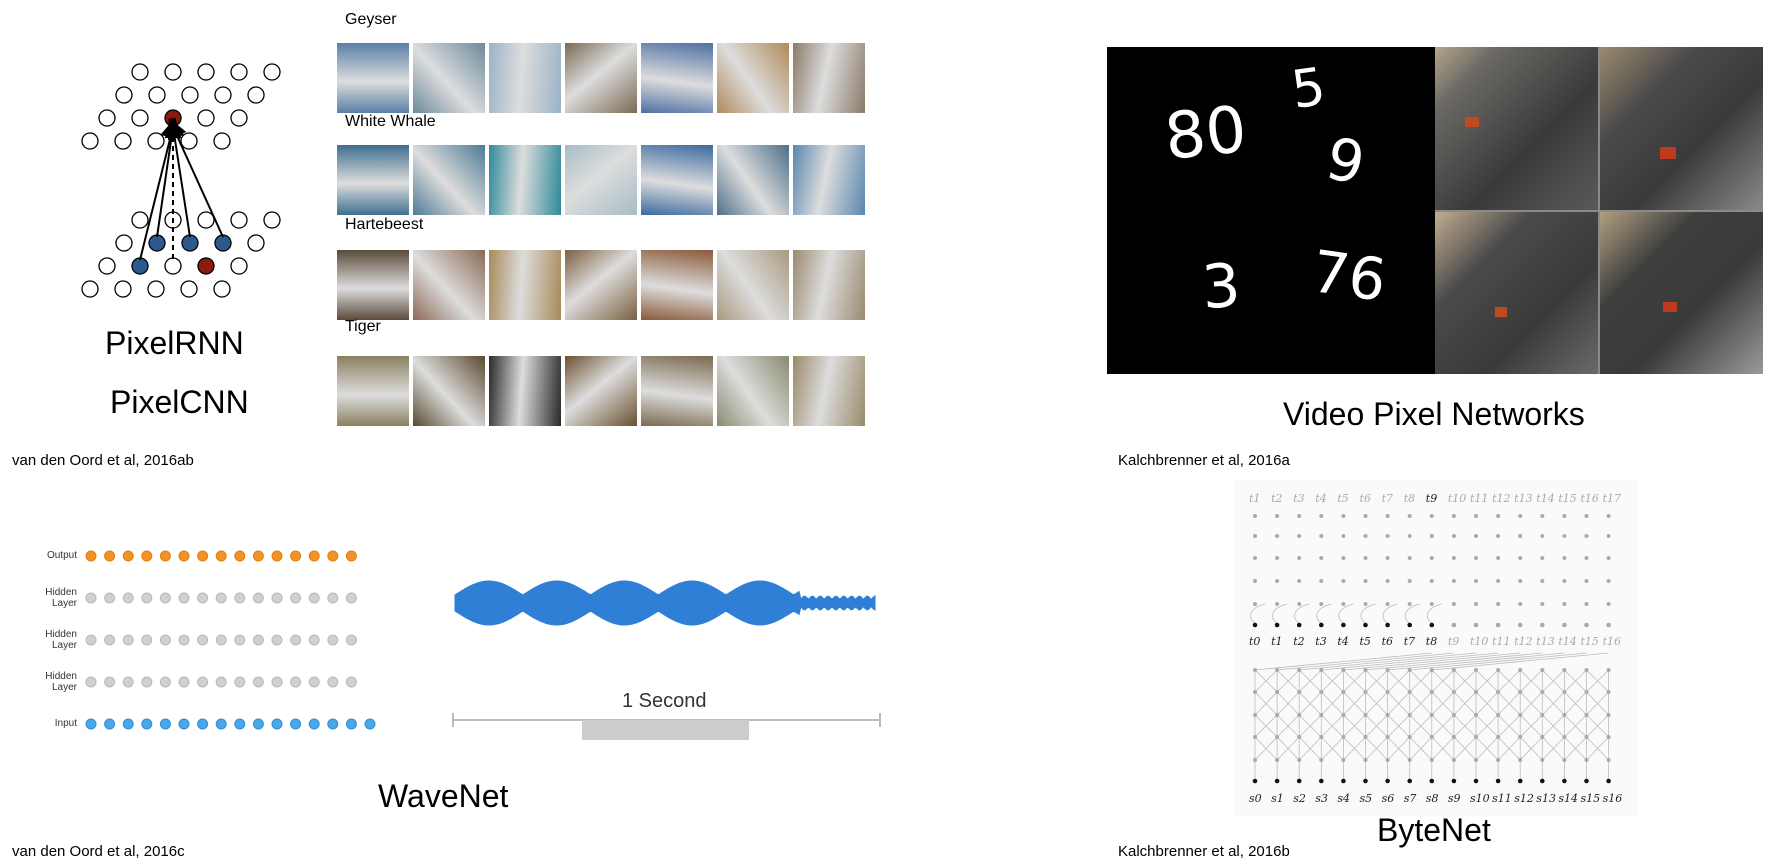 The height and width of the screenshot is (860, 1774). I want to click on target-label: t11, so click(1479, 498).